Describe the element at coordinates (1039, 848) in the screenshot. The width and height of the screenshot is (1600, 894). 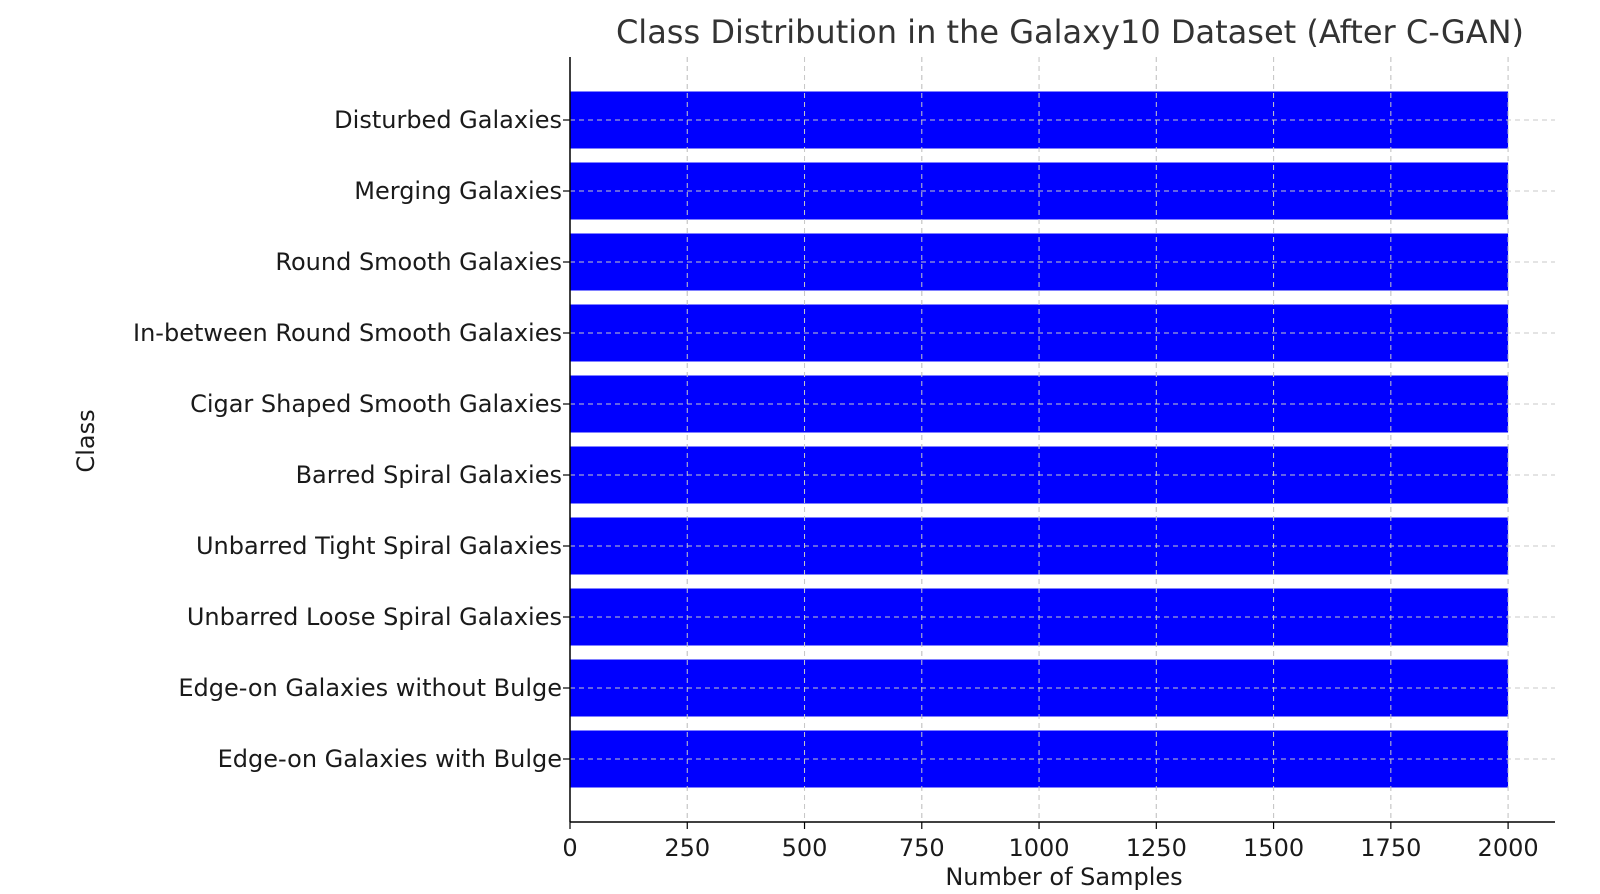
I see `x-tick-label: 1000` at that location.